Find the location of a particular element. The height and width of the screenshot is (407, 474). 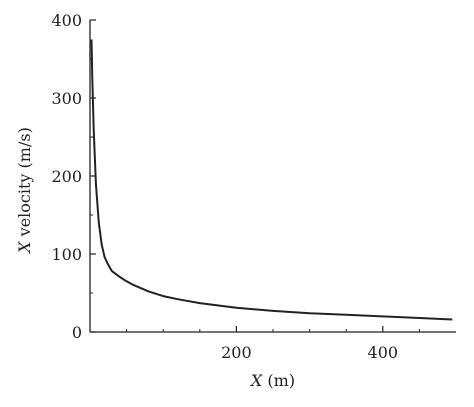

x-tick-label: 200 is located at coordinates (236, 352).